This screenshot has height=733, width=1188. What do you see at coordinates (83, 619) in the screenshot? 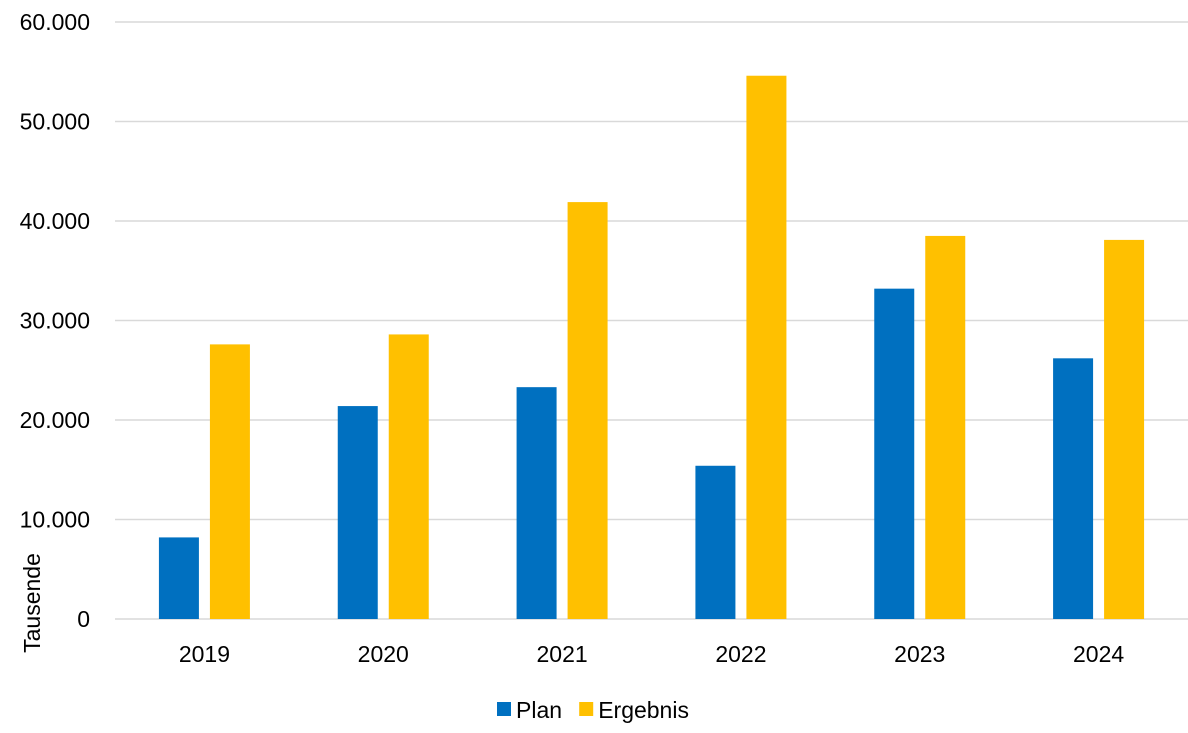
I see `y-tick-label: 0` at bounding box center [83, 619].